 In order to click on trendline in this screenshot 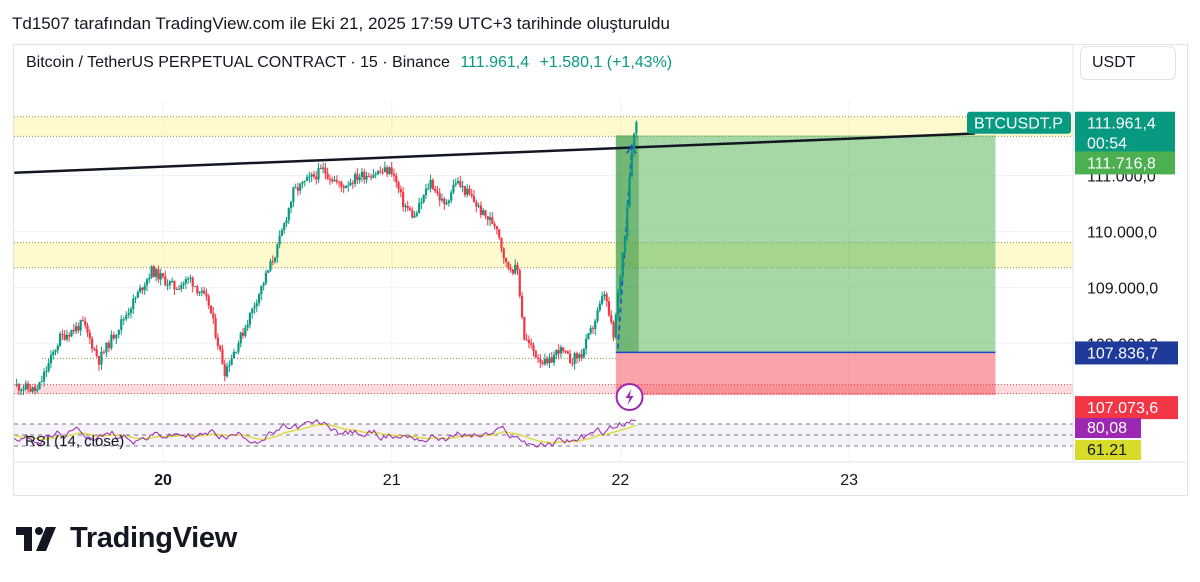, I will do `click(494, 153)`.